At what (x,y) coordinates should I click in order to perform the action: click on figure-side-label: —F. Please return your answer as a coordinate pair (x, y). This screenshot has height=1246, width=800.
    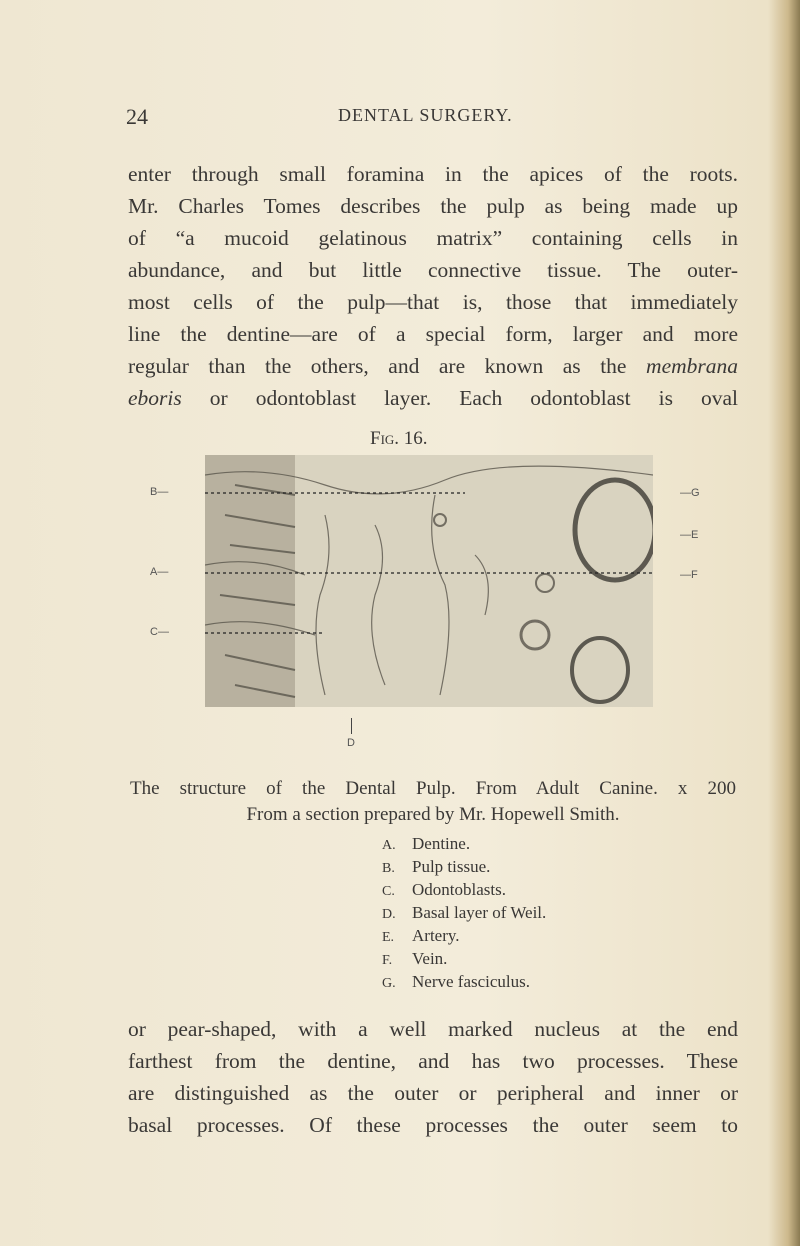
    Looking at the image, I should click on (689, 575).